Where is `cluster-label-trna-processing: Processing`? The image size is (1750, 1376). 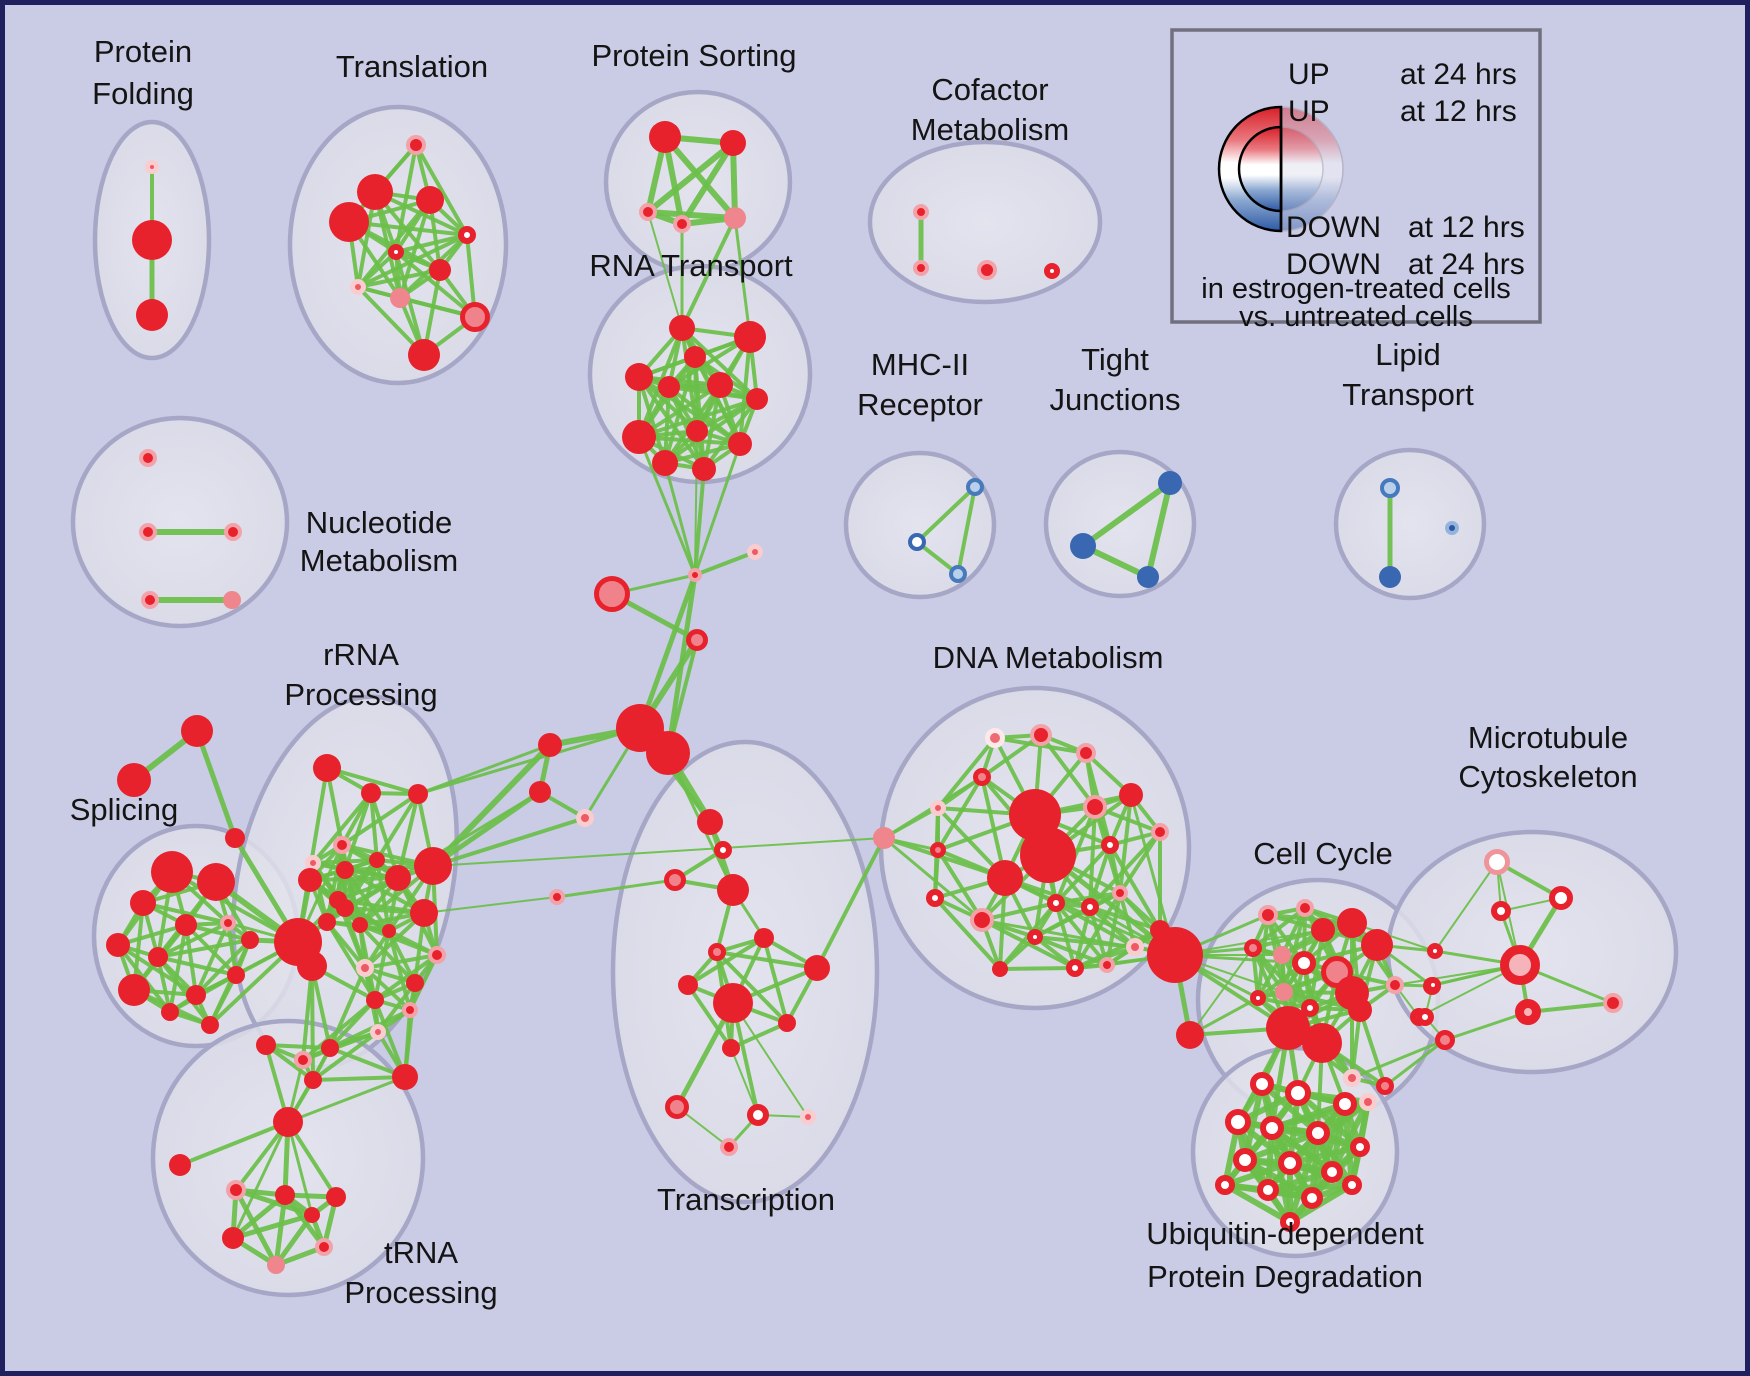 cluster-label-trna-processing: Processing is located at coordinates (420, 1292).